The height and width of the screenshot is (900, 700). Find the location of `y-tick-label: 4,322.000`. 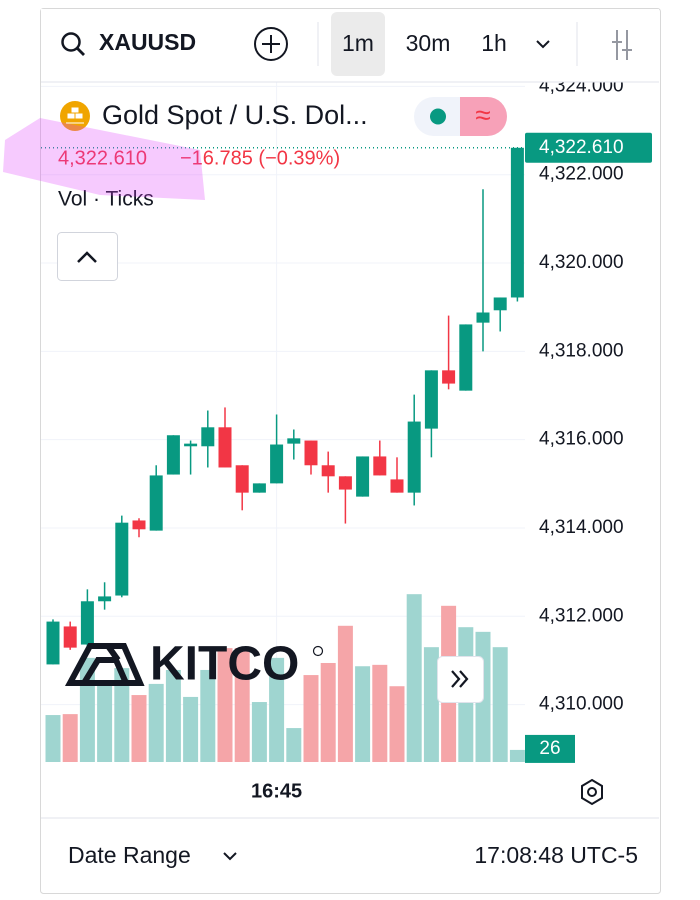

y-tick-label: 4,322.000 is located at coordinates (581, 174).